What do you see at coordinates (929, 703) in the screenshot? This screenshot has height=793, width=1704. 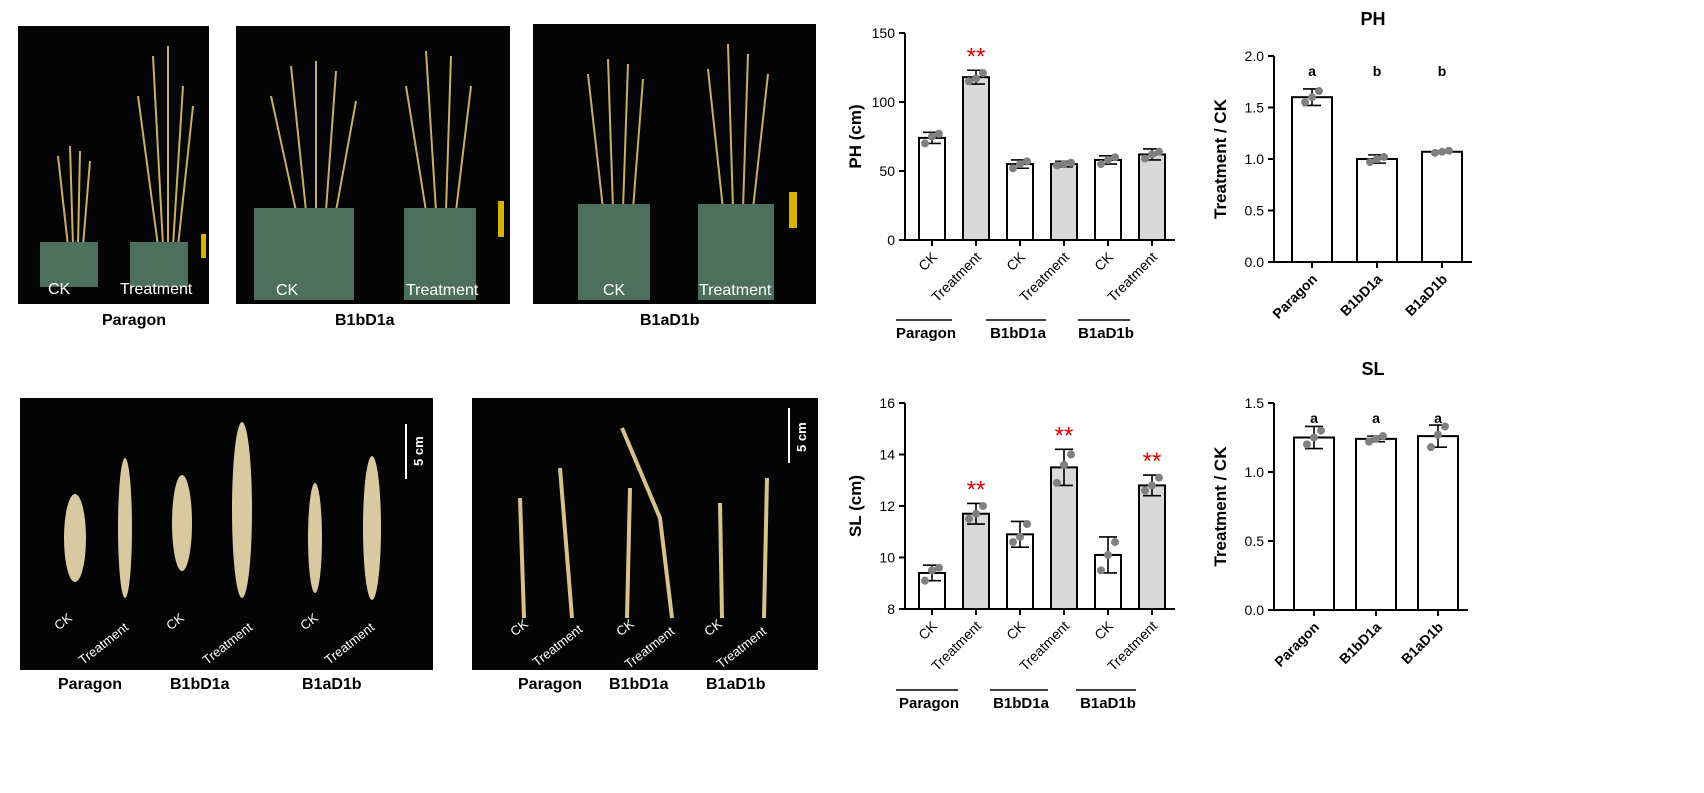 I see `group-label: Paragon` at bounding box center [929, 703].